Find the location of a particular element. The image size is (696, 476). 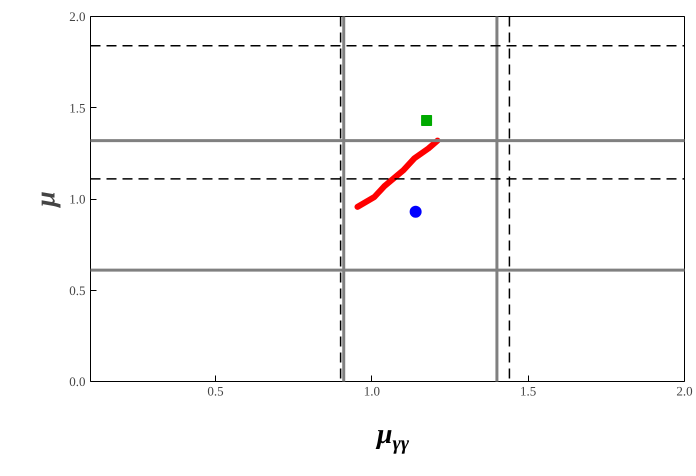

y-tick-label: 0.0 is located at coordinates (77, 381).